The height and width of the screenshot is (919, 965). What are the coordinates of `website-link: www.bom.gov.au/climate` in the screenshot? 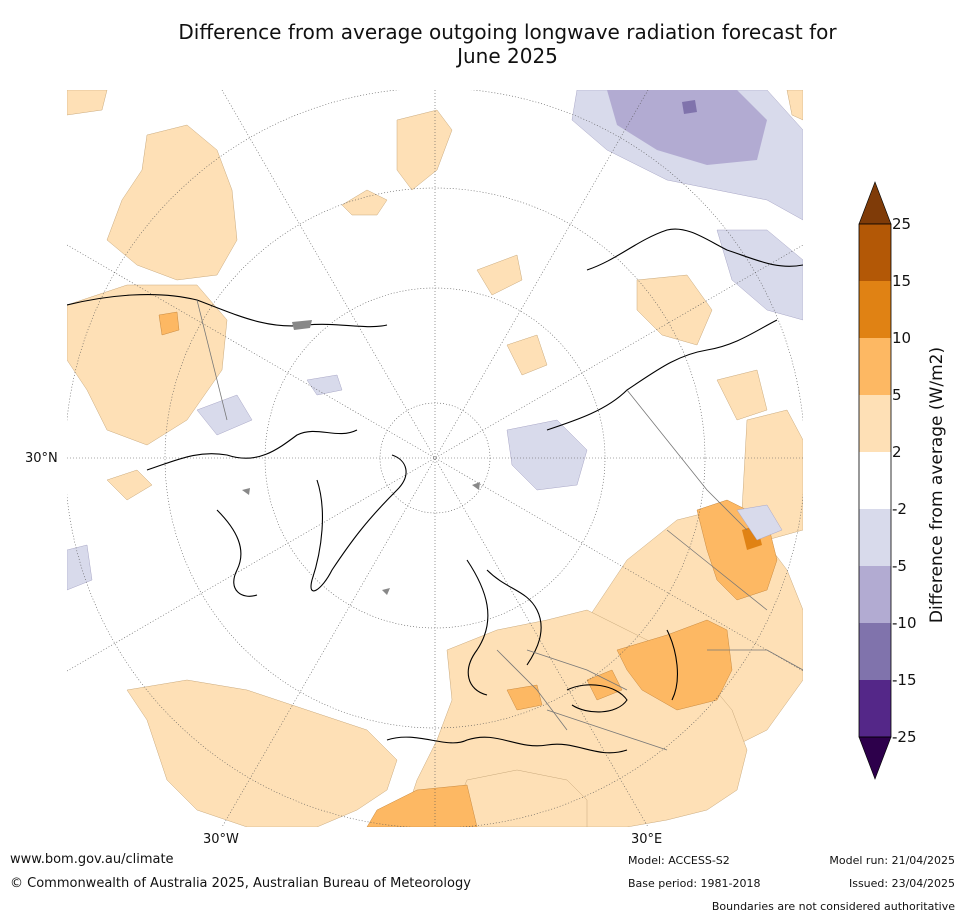 It's located at (92, 859).